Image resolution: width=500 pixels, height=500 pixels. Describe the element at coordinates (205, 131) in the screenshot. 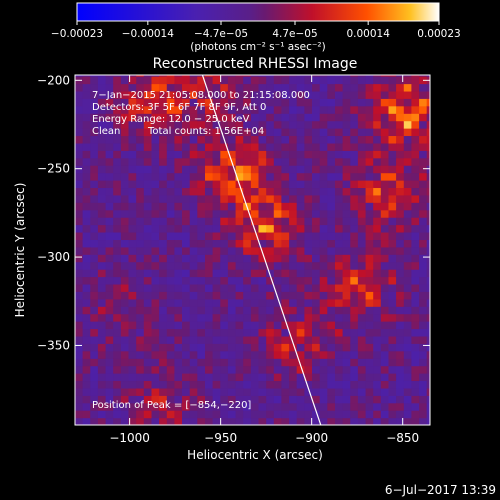

I see `total-counts-text: Total counts: 1.56E+04` at that location.